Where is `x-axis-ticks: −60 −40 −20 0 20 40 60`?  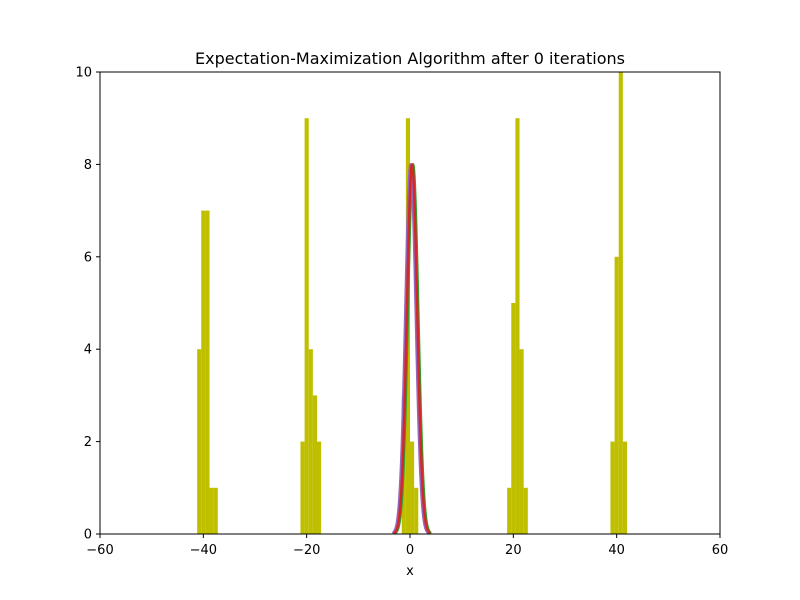
x-axis-ticks: −60 −40 −20 0 20 40 60 is located at coordinates (407, 546).